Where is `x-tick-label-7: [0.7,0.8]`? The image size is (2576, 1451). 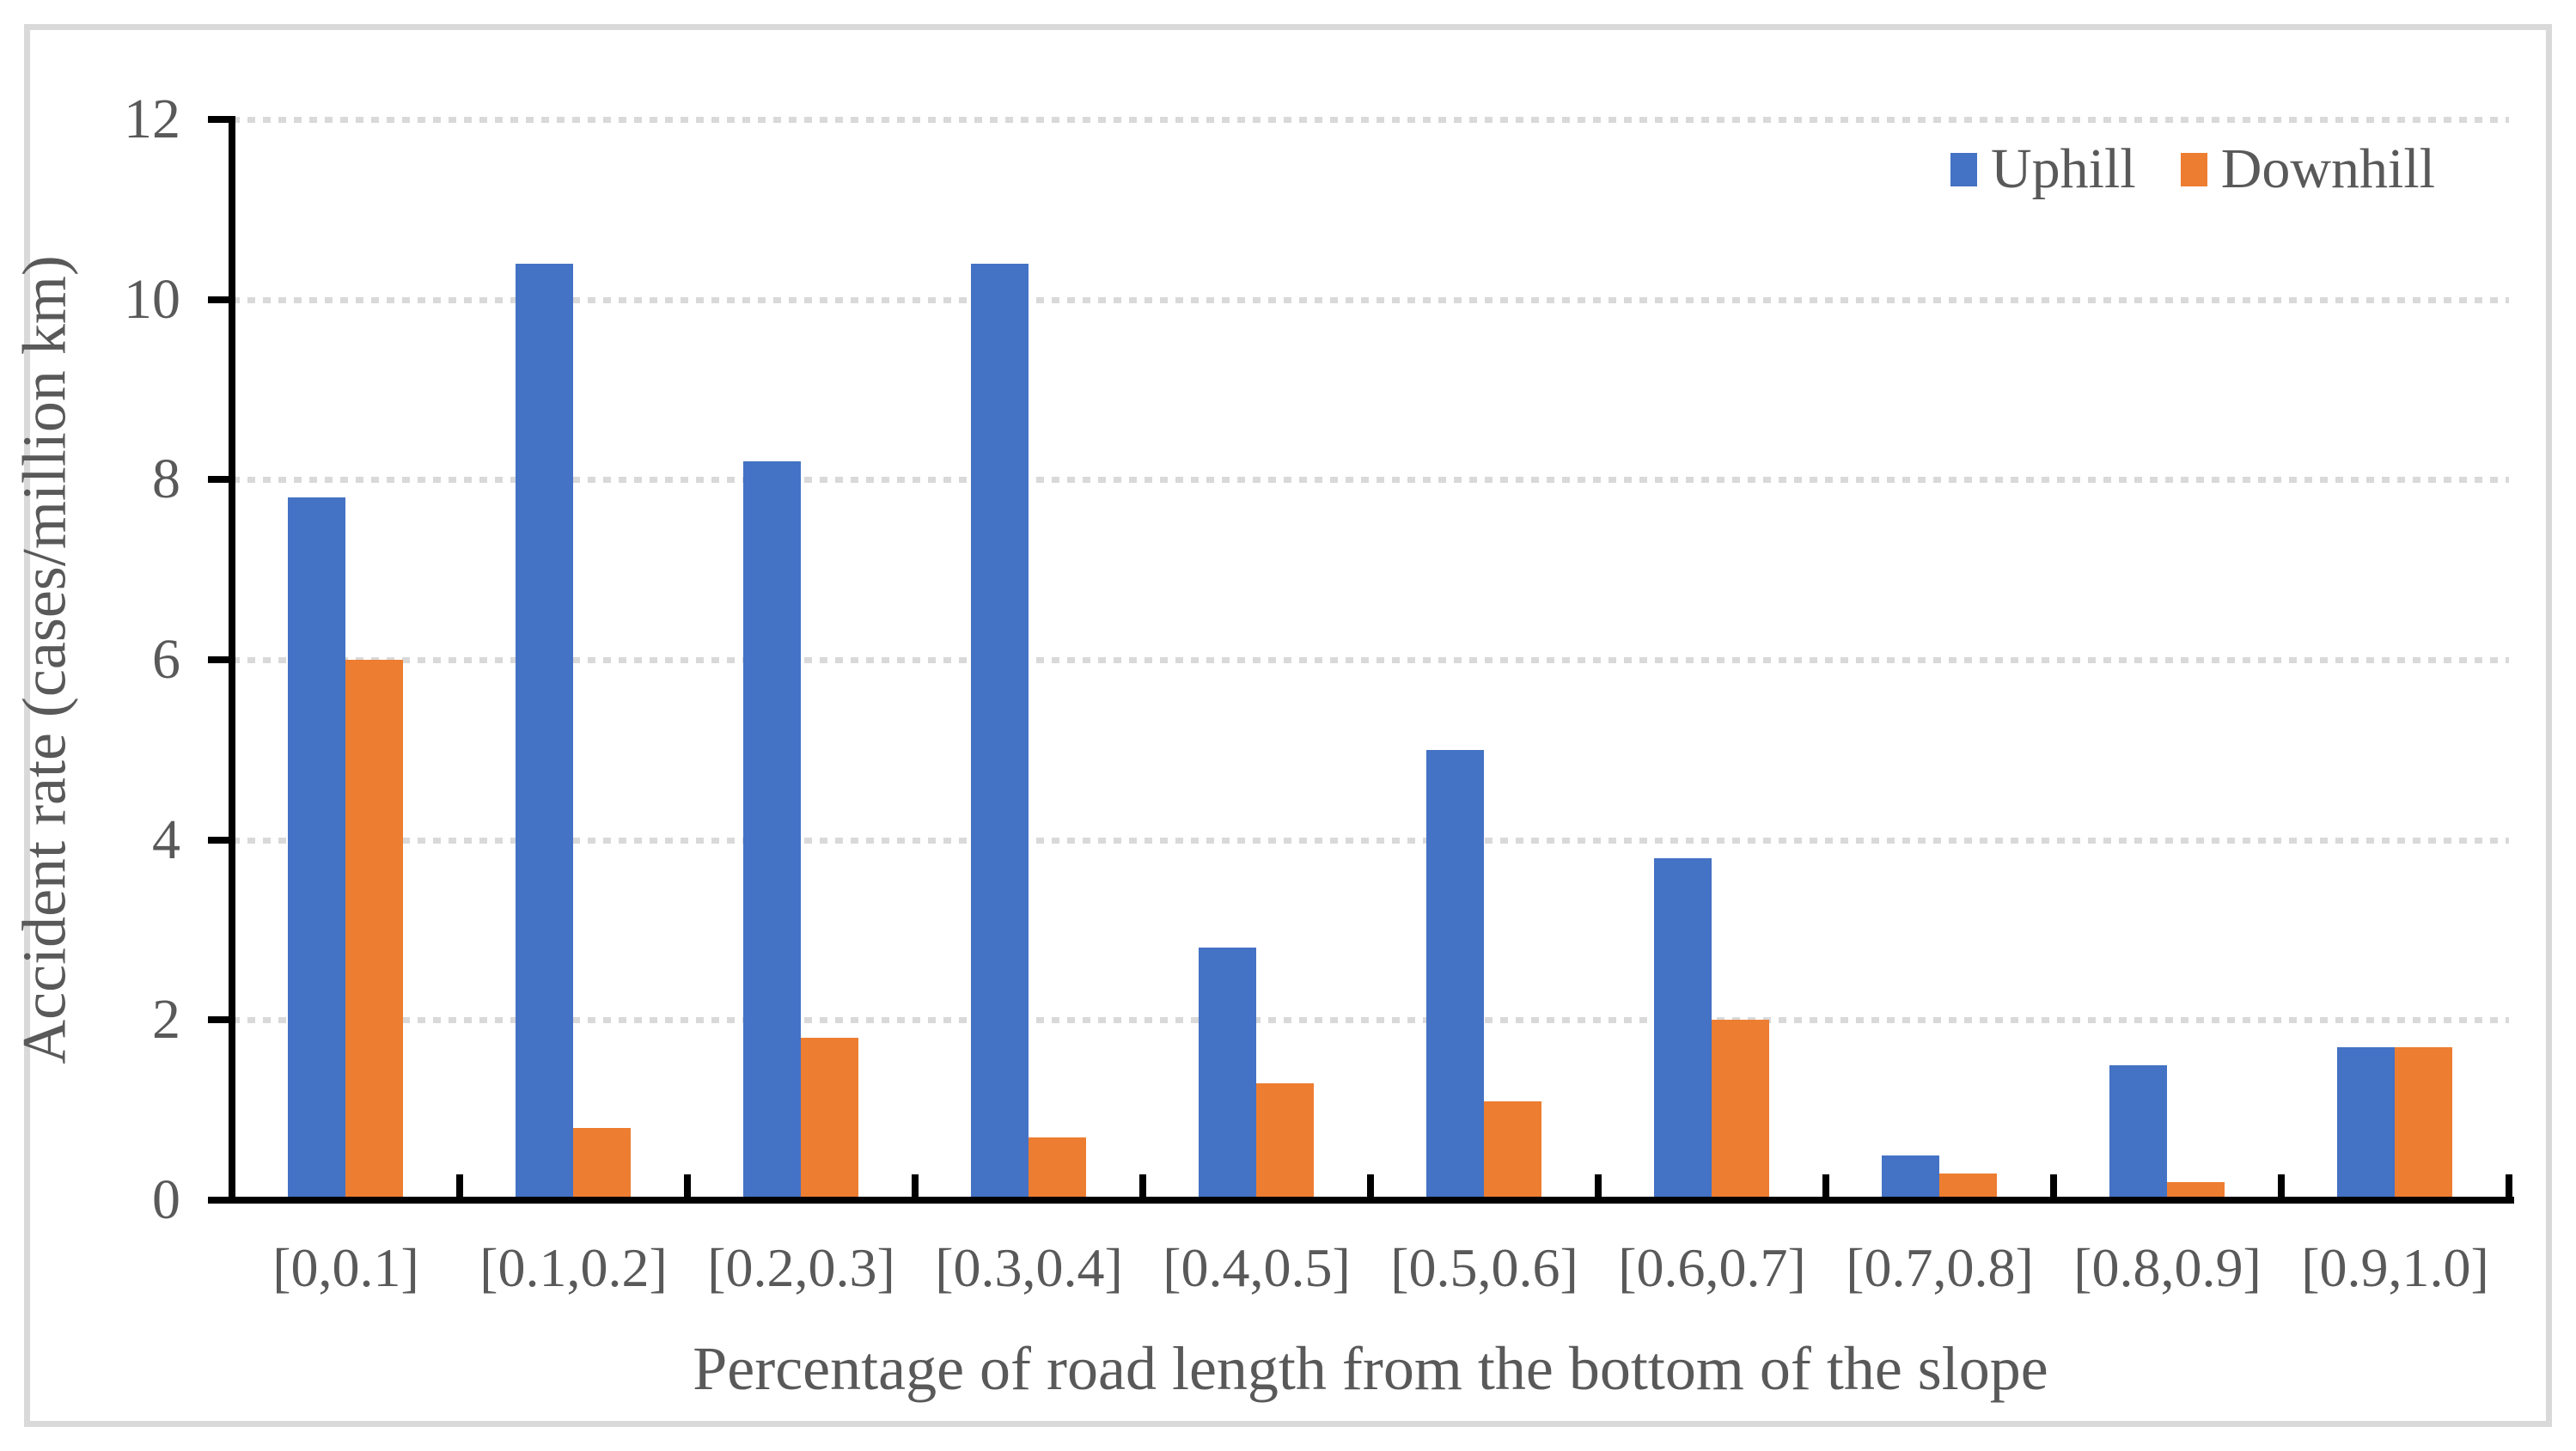 x-tick-label-7: [0.7,0.8] is located at coordinates (1940, 1267).